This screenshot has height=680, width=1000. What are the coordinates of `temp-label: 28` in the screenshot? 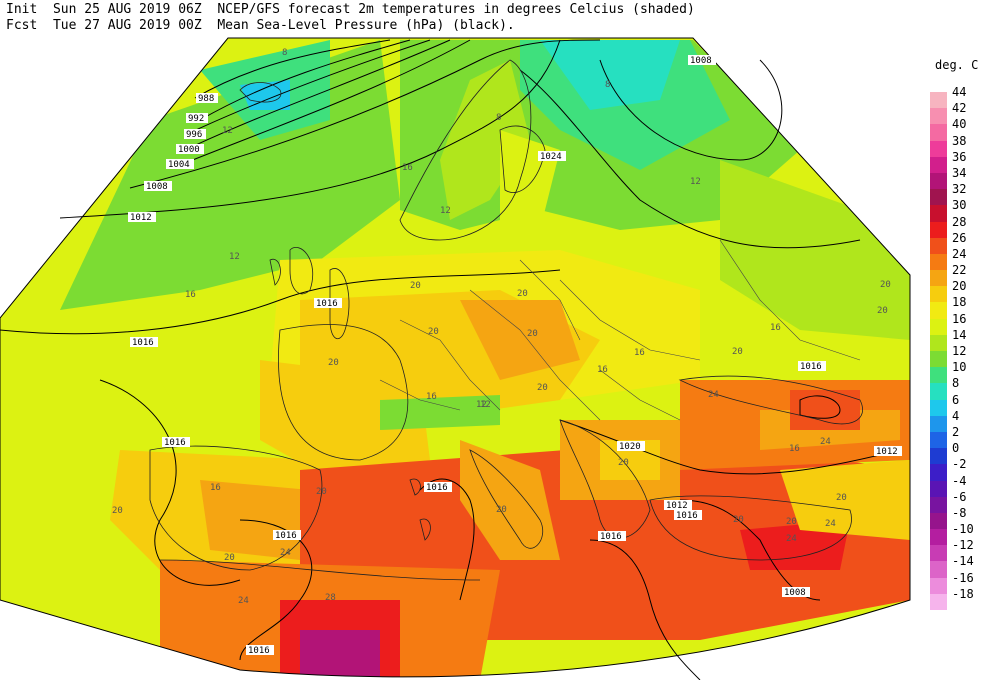 It's located at (330, 598).